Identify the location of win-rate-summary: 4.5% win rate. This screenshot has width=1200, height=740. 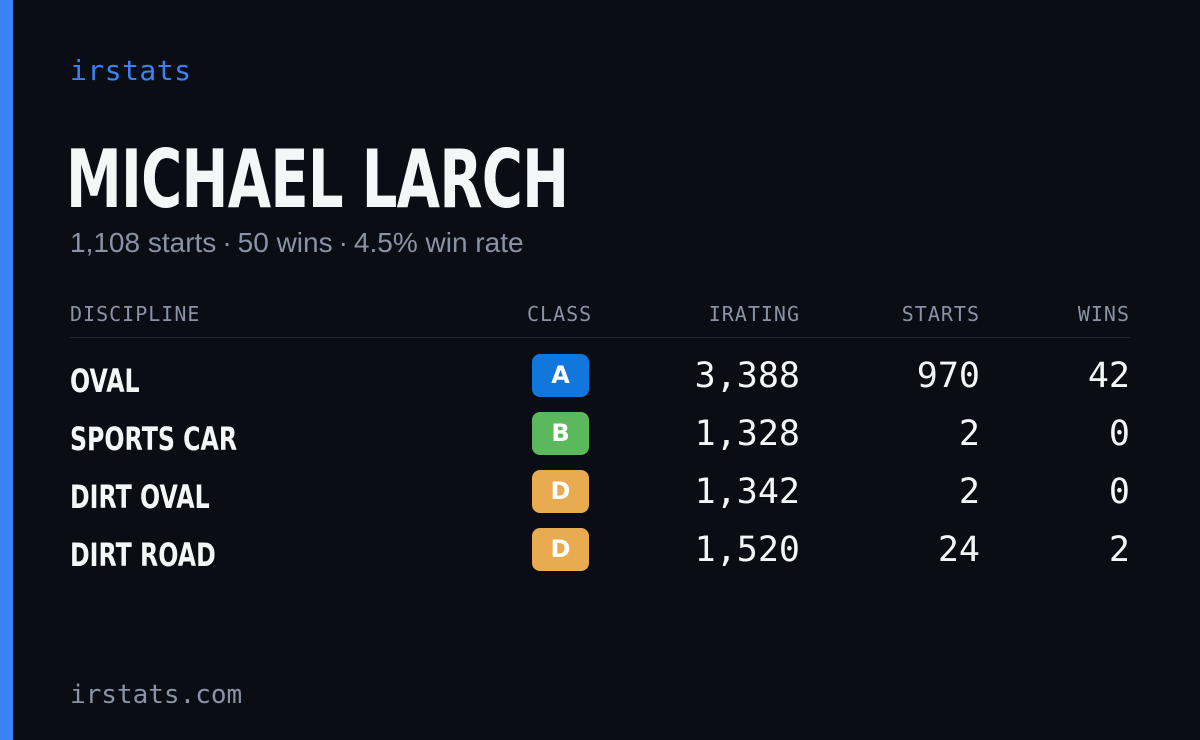
(438, 242).